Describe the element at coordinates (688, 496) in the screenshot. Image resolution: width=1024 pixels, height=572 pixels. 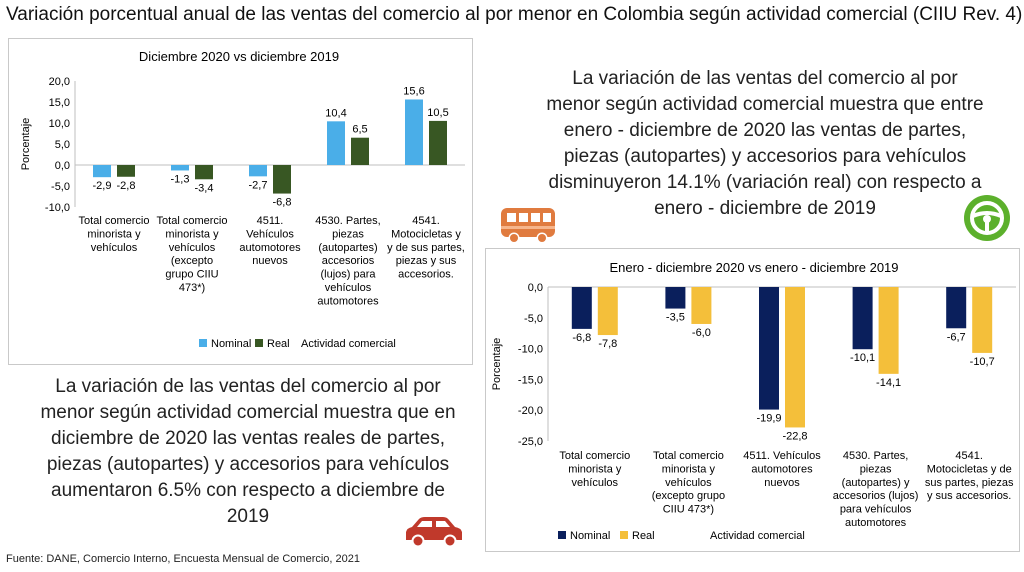
I see `category-label: (excepto grupo` at that location.